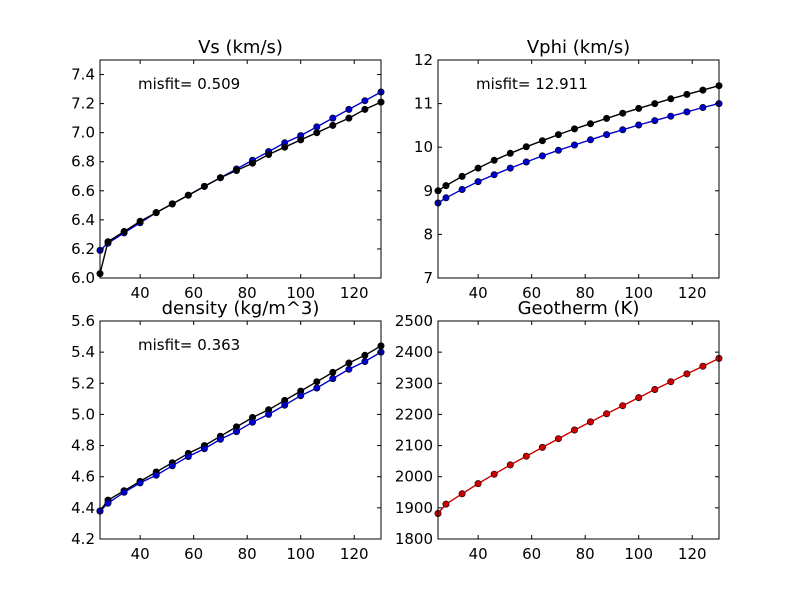 The width and height of the screenshot is (800, 600). What do you see at coordinates (189, 345) in the screenshot?
I see `misfit-annotation: misfit= 0.363` at bounding box center [189, 345].